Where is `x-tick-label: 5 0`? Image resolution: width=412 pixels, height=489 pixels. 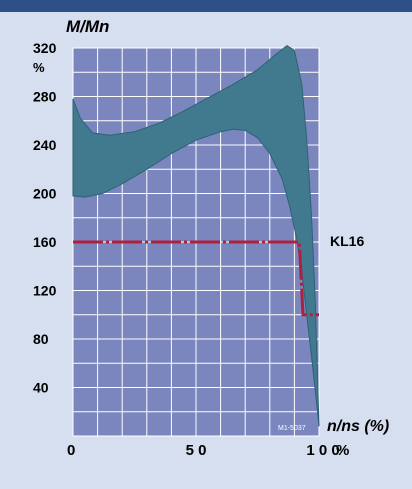 x-tick-label: 5 0 is located at coordinates (196, 450).